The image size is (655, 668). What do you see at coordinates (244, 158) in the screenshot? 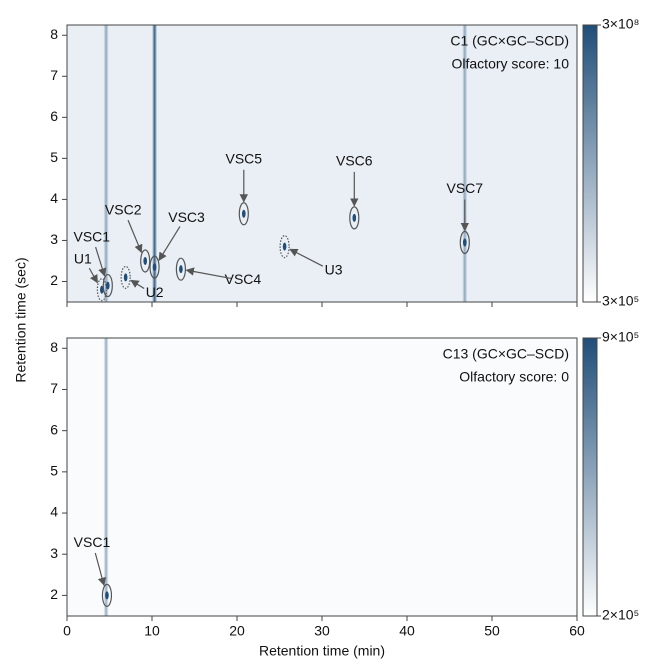
I see `annotation-label: VSC5` at bounding box center [244, 158].